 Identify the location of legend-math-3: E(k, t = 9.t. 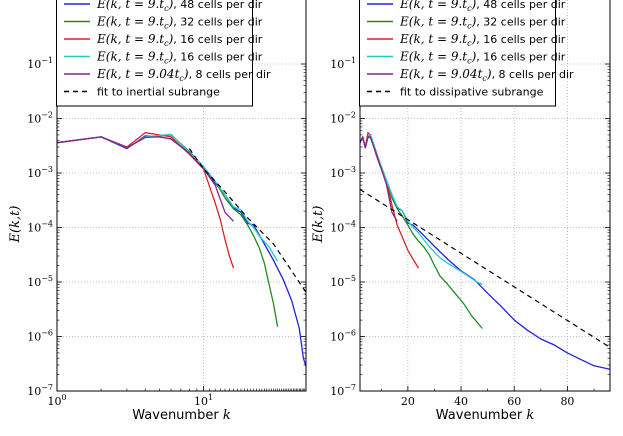
(433, 57).